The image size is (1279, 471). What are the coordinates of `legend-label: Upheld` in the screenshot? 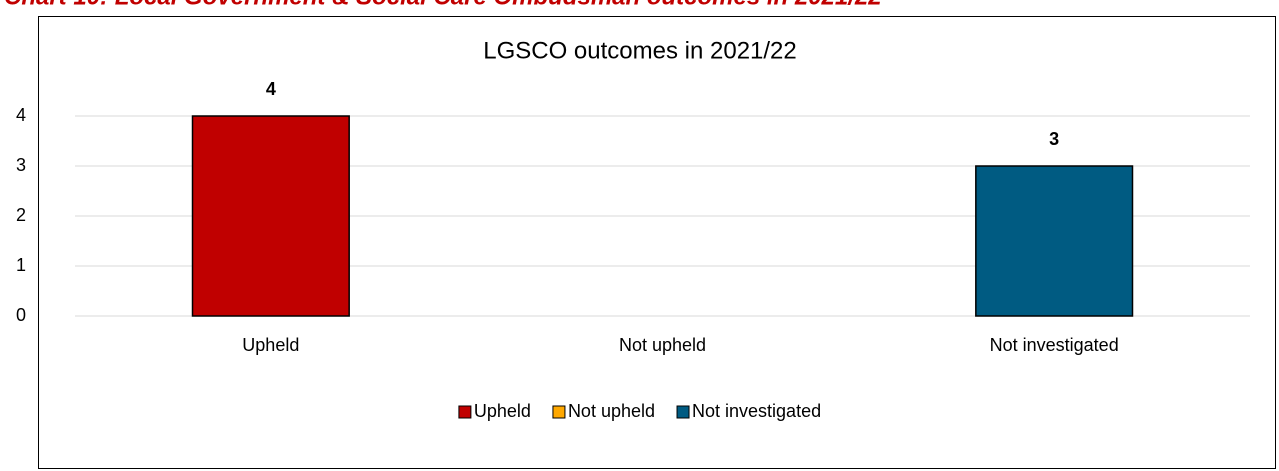 It's located at (502, 411).